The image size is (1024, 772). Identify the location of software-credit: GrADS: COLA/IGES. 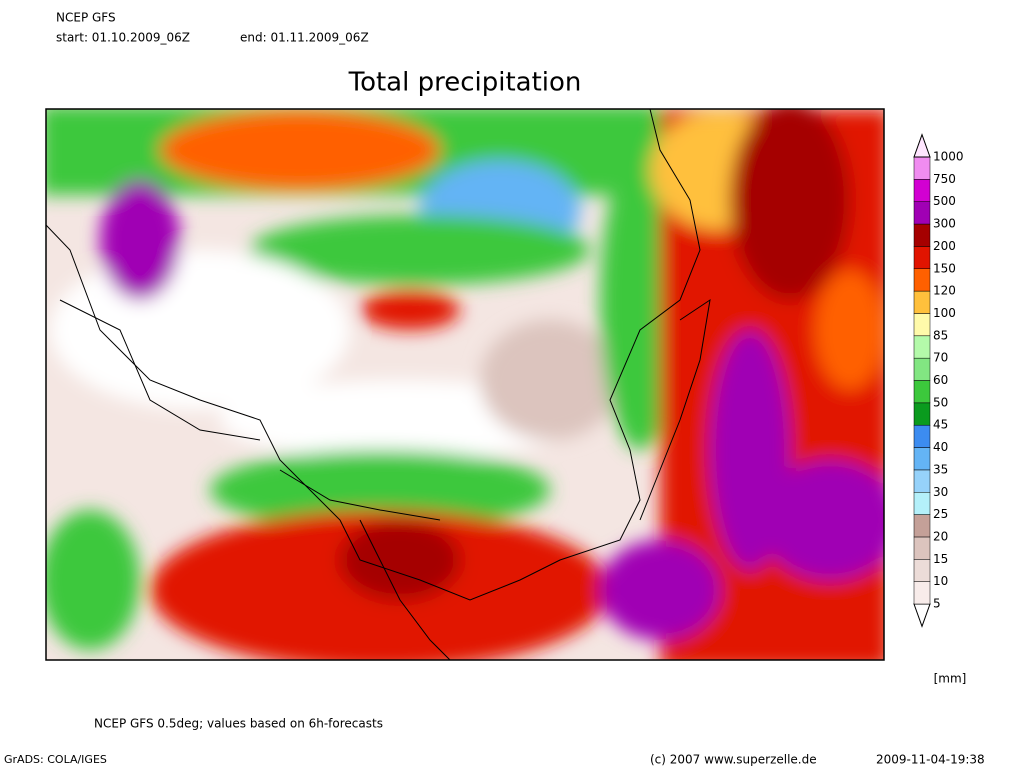
(55, 759).